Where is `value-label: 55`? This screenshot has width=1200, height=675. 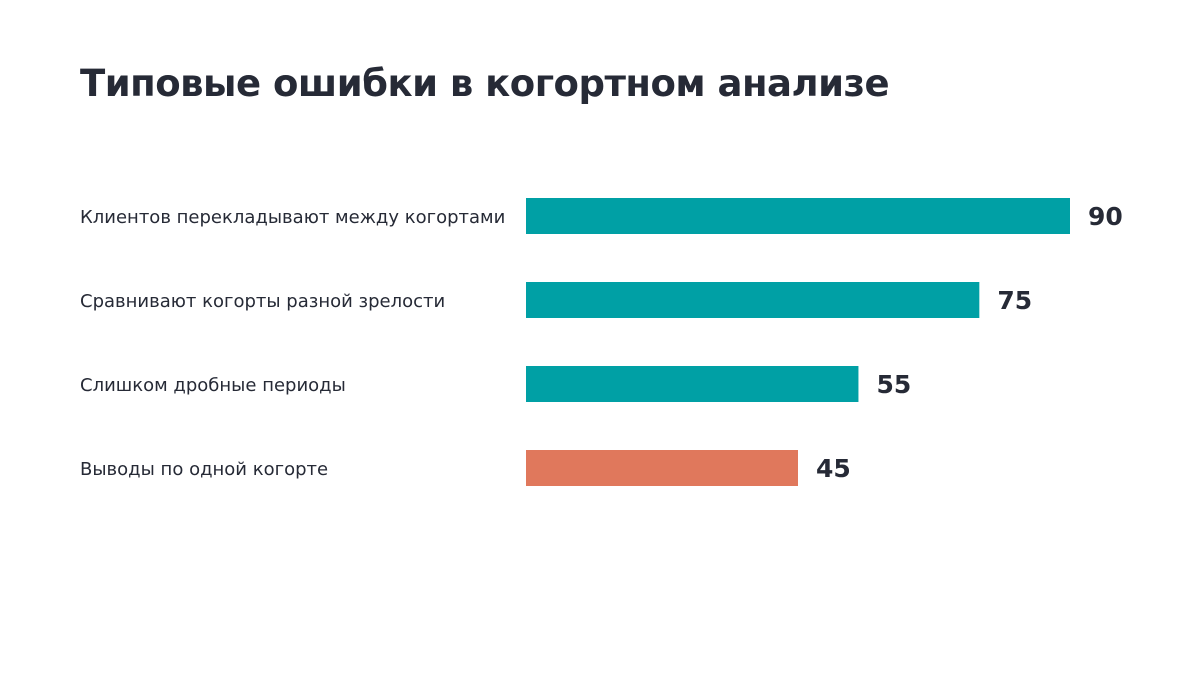
value-label: 55 is located at coordinates (893, 384).